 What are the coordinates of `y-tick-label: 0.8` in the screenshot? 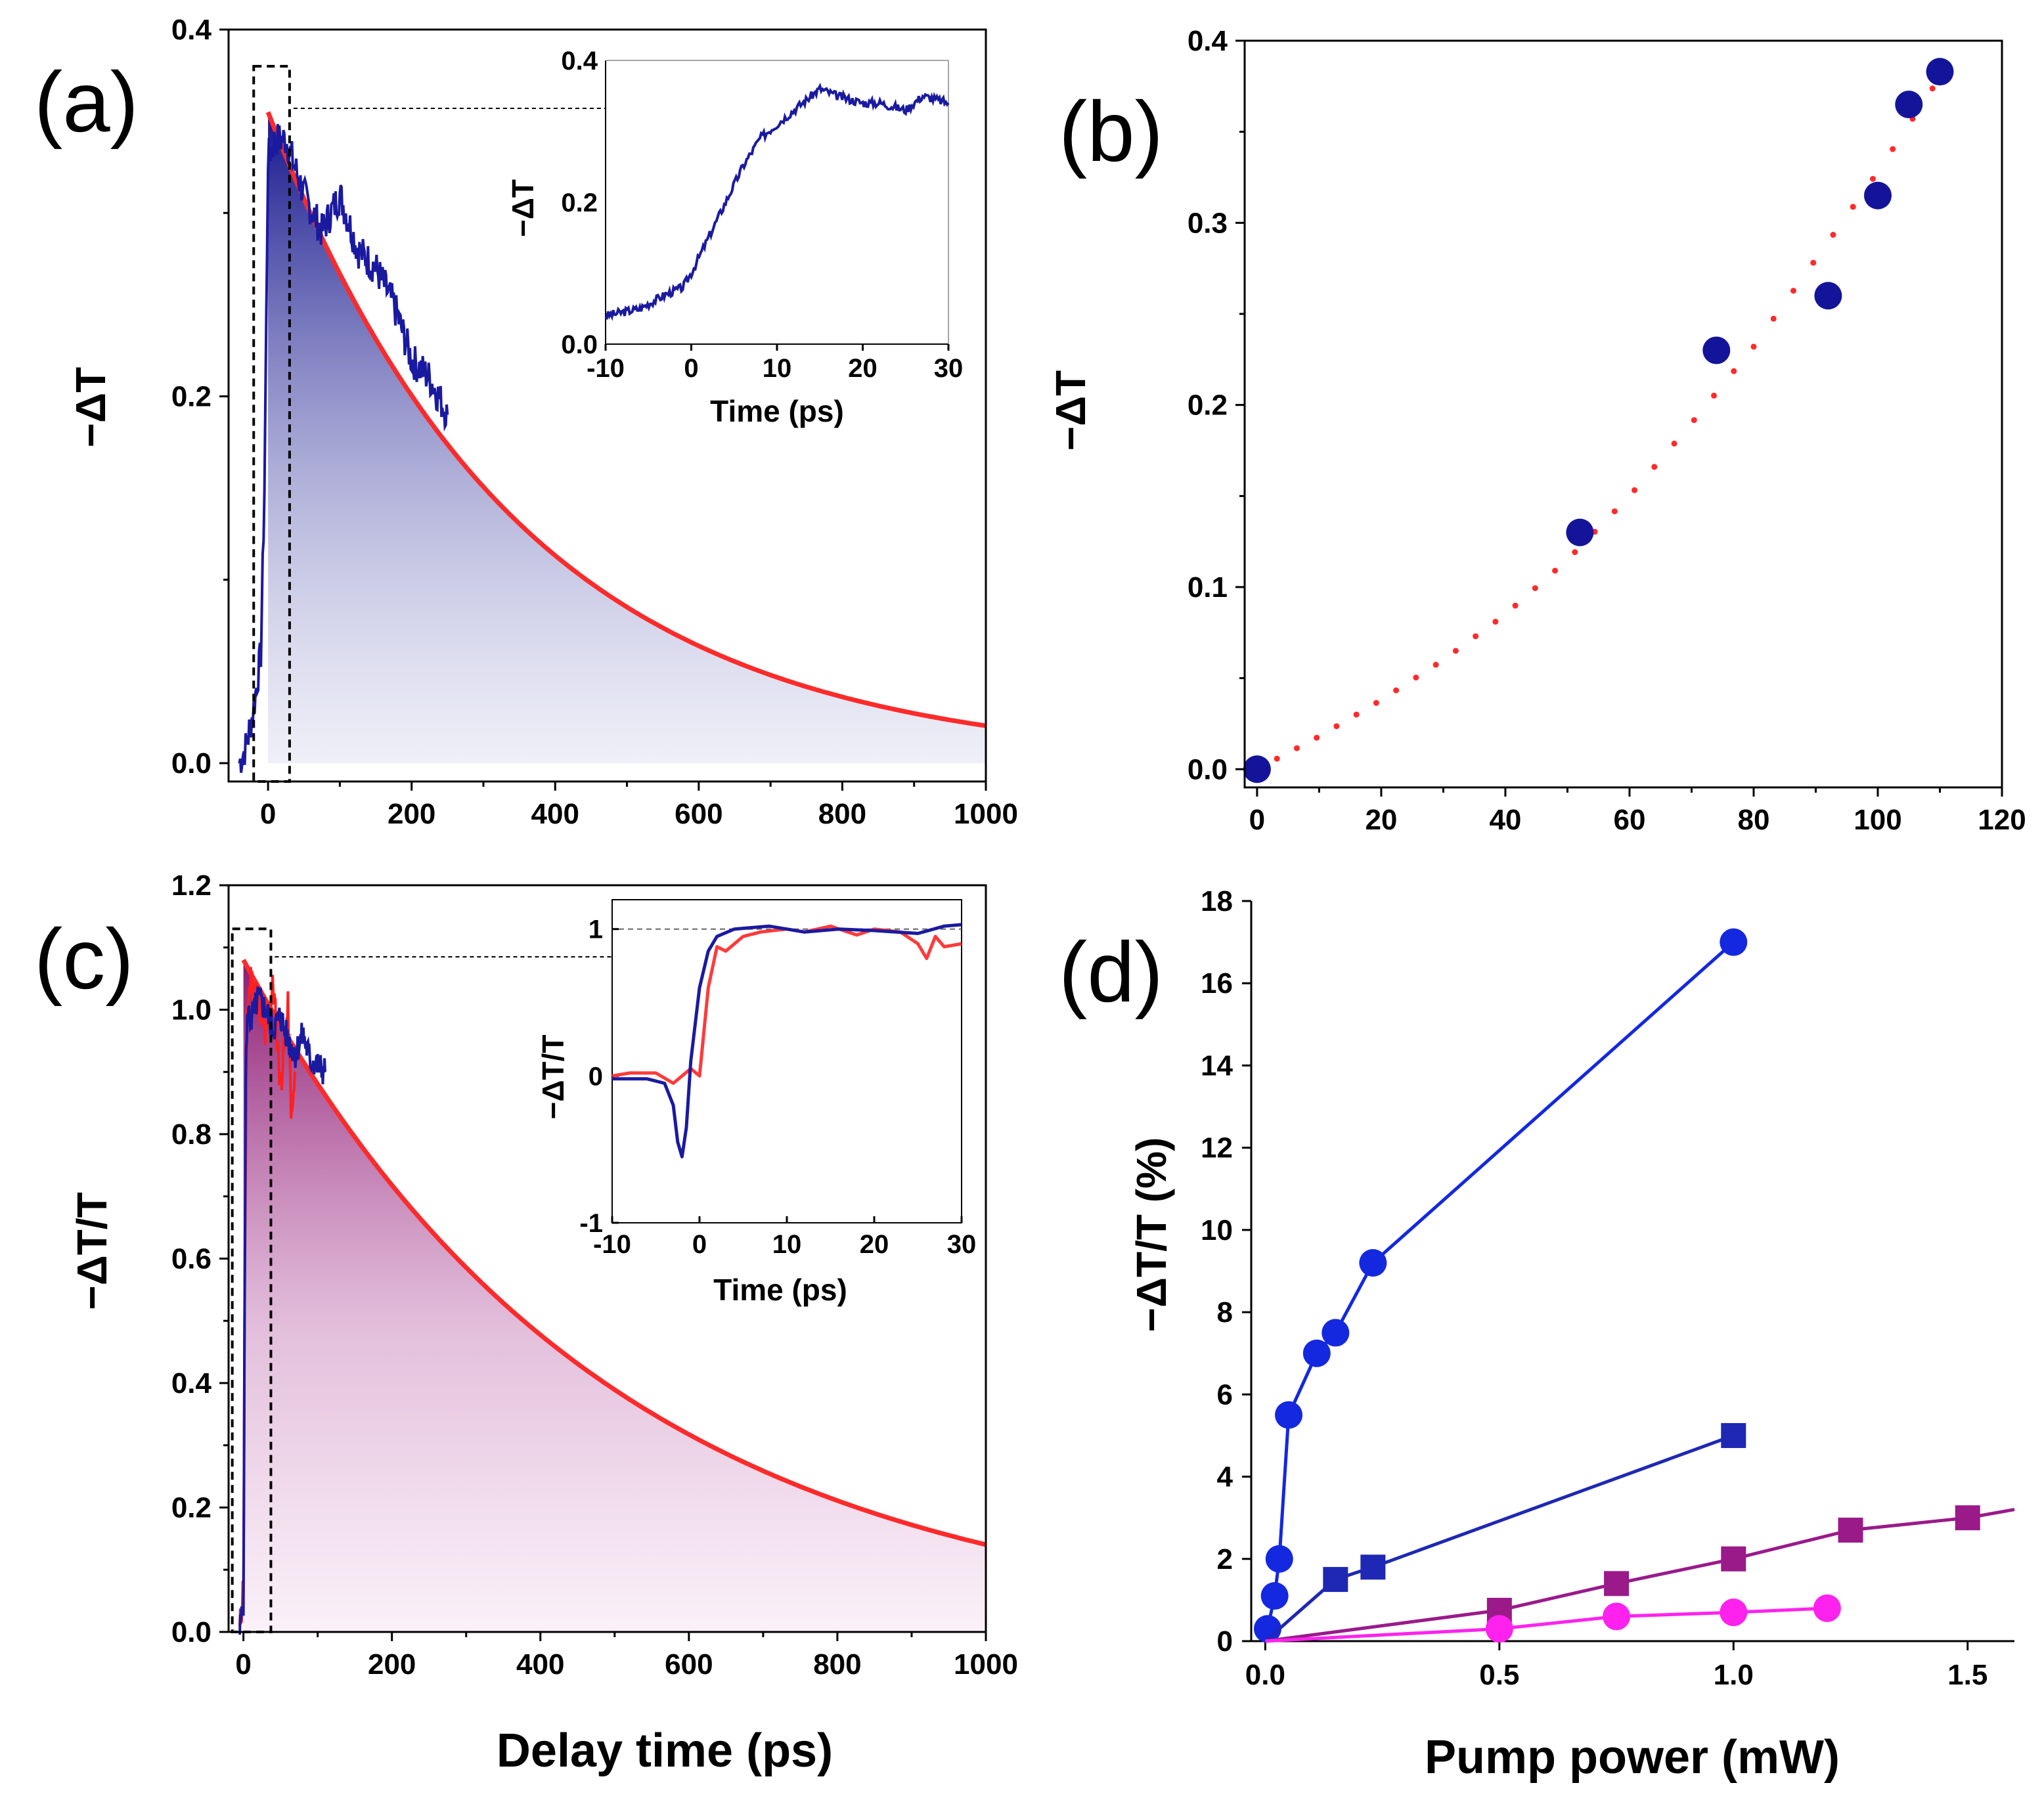 It's located at (191, 1134).